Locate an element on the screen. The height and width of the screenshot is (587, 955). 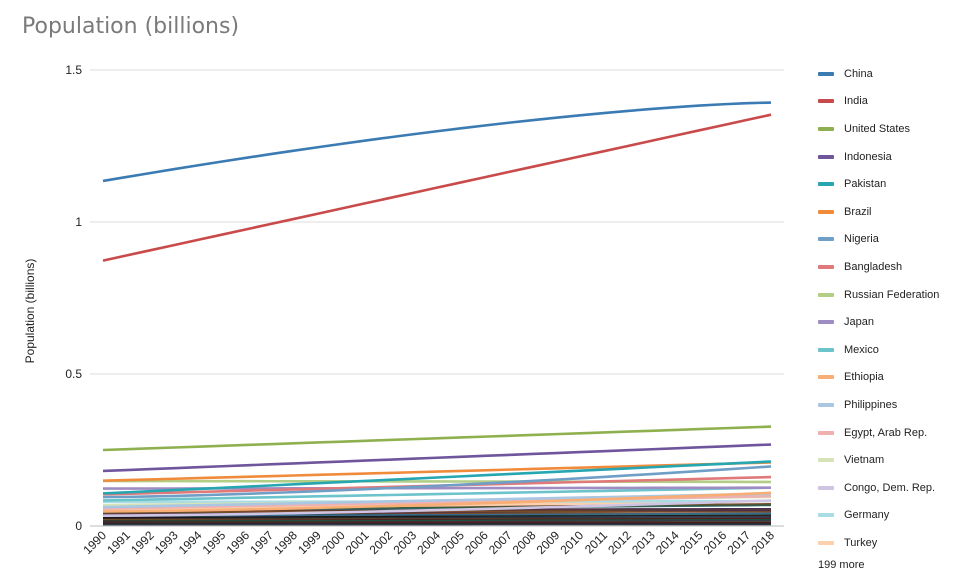
y-tick-label: 0.5 is located at coordinates (73, 374).